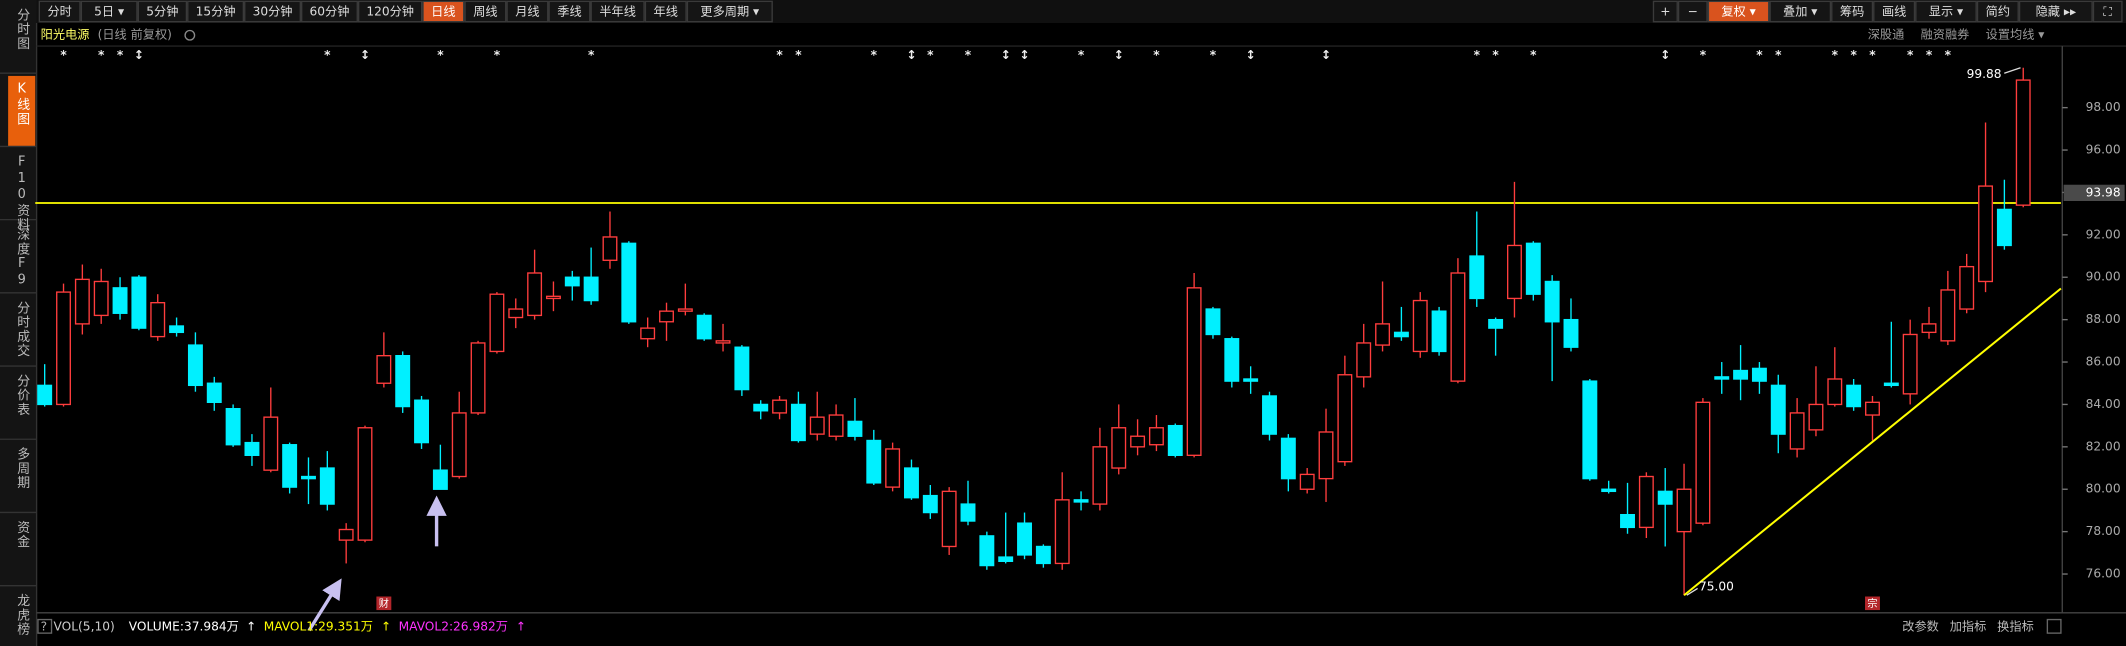 The height and width of the screenshot is (646, 2126). What do you see at coordinates (21, 395) in the screenshot?
I see `sidebar-item: 分价表` at bounding box center [21, 395].